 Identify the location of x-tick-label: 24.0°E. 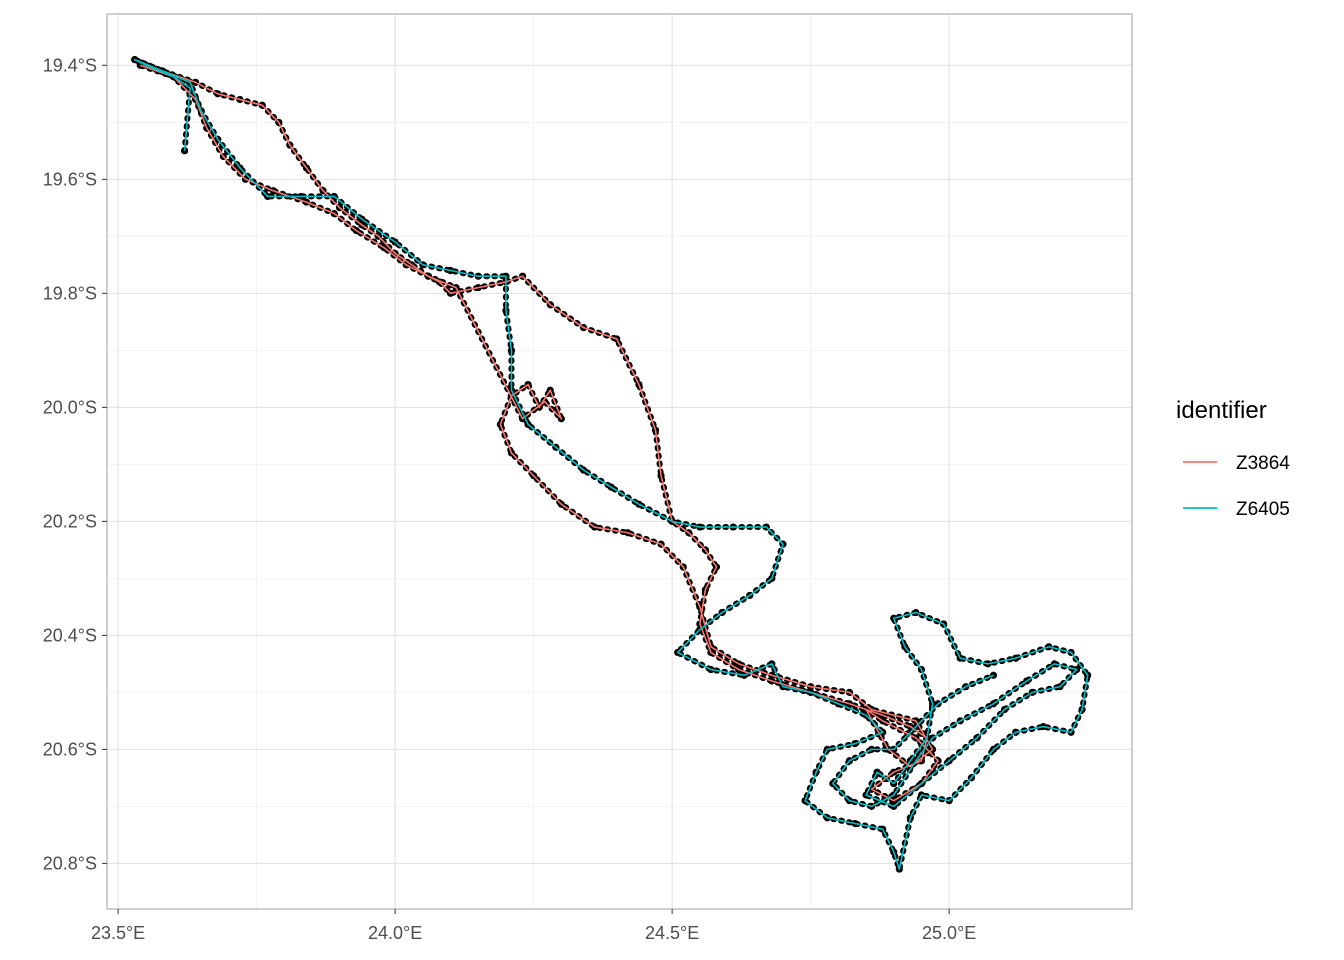
(395, 933).